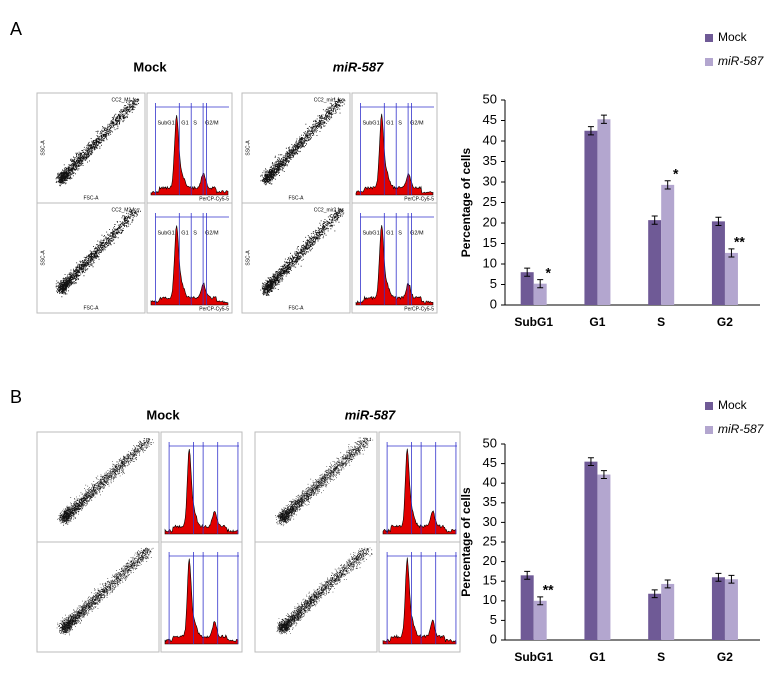 The height and width of the screenshot is (693, 774). I want to click on column-title: miR-587, so click(370, 414).